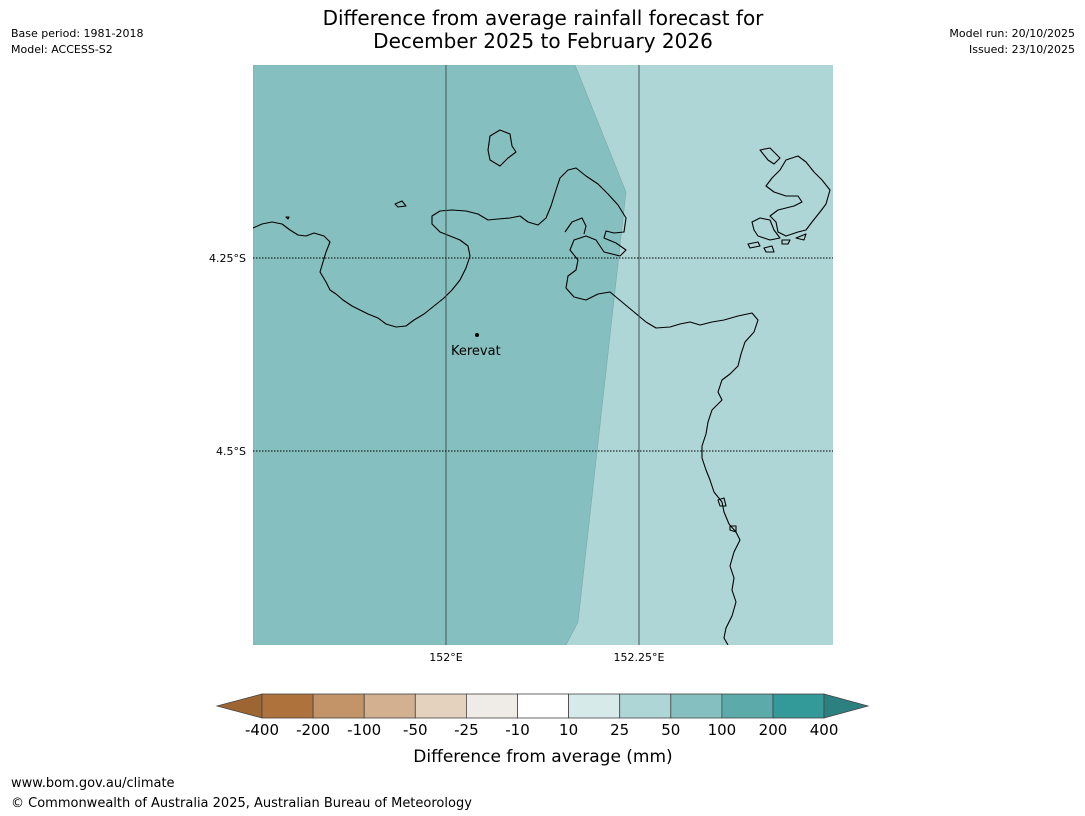 The image size is (1085, 816). I want to click on model-text: Model: ACCESS-S2, so click(62, 49).